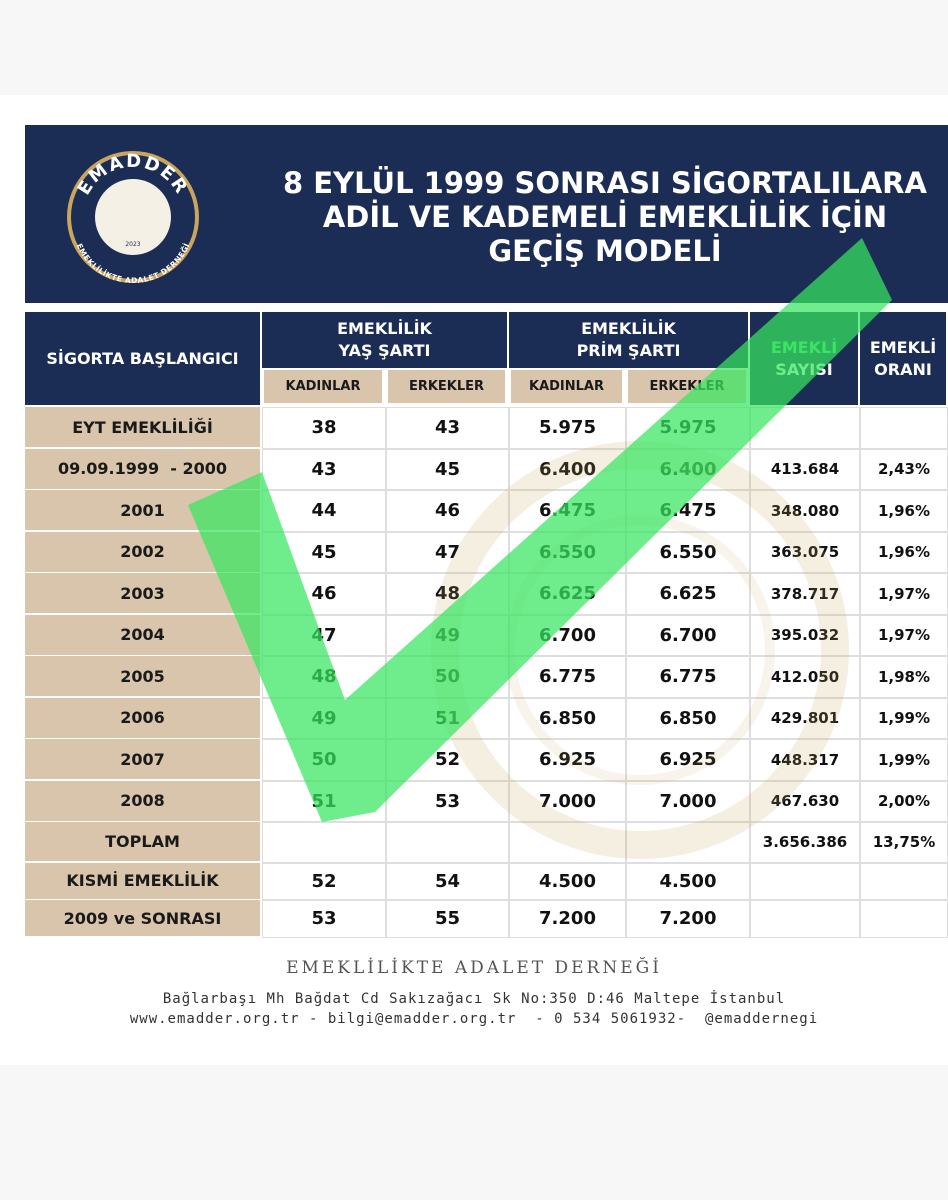  Describe the element at coordinates (805, 511) in the screenshot. I see `table-cell: 348.080` at that location.